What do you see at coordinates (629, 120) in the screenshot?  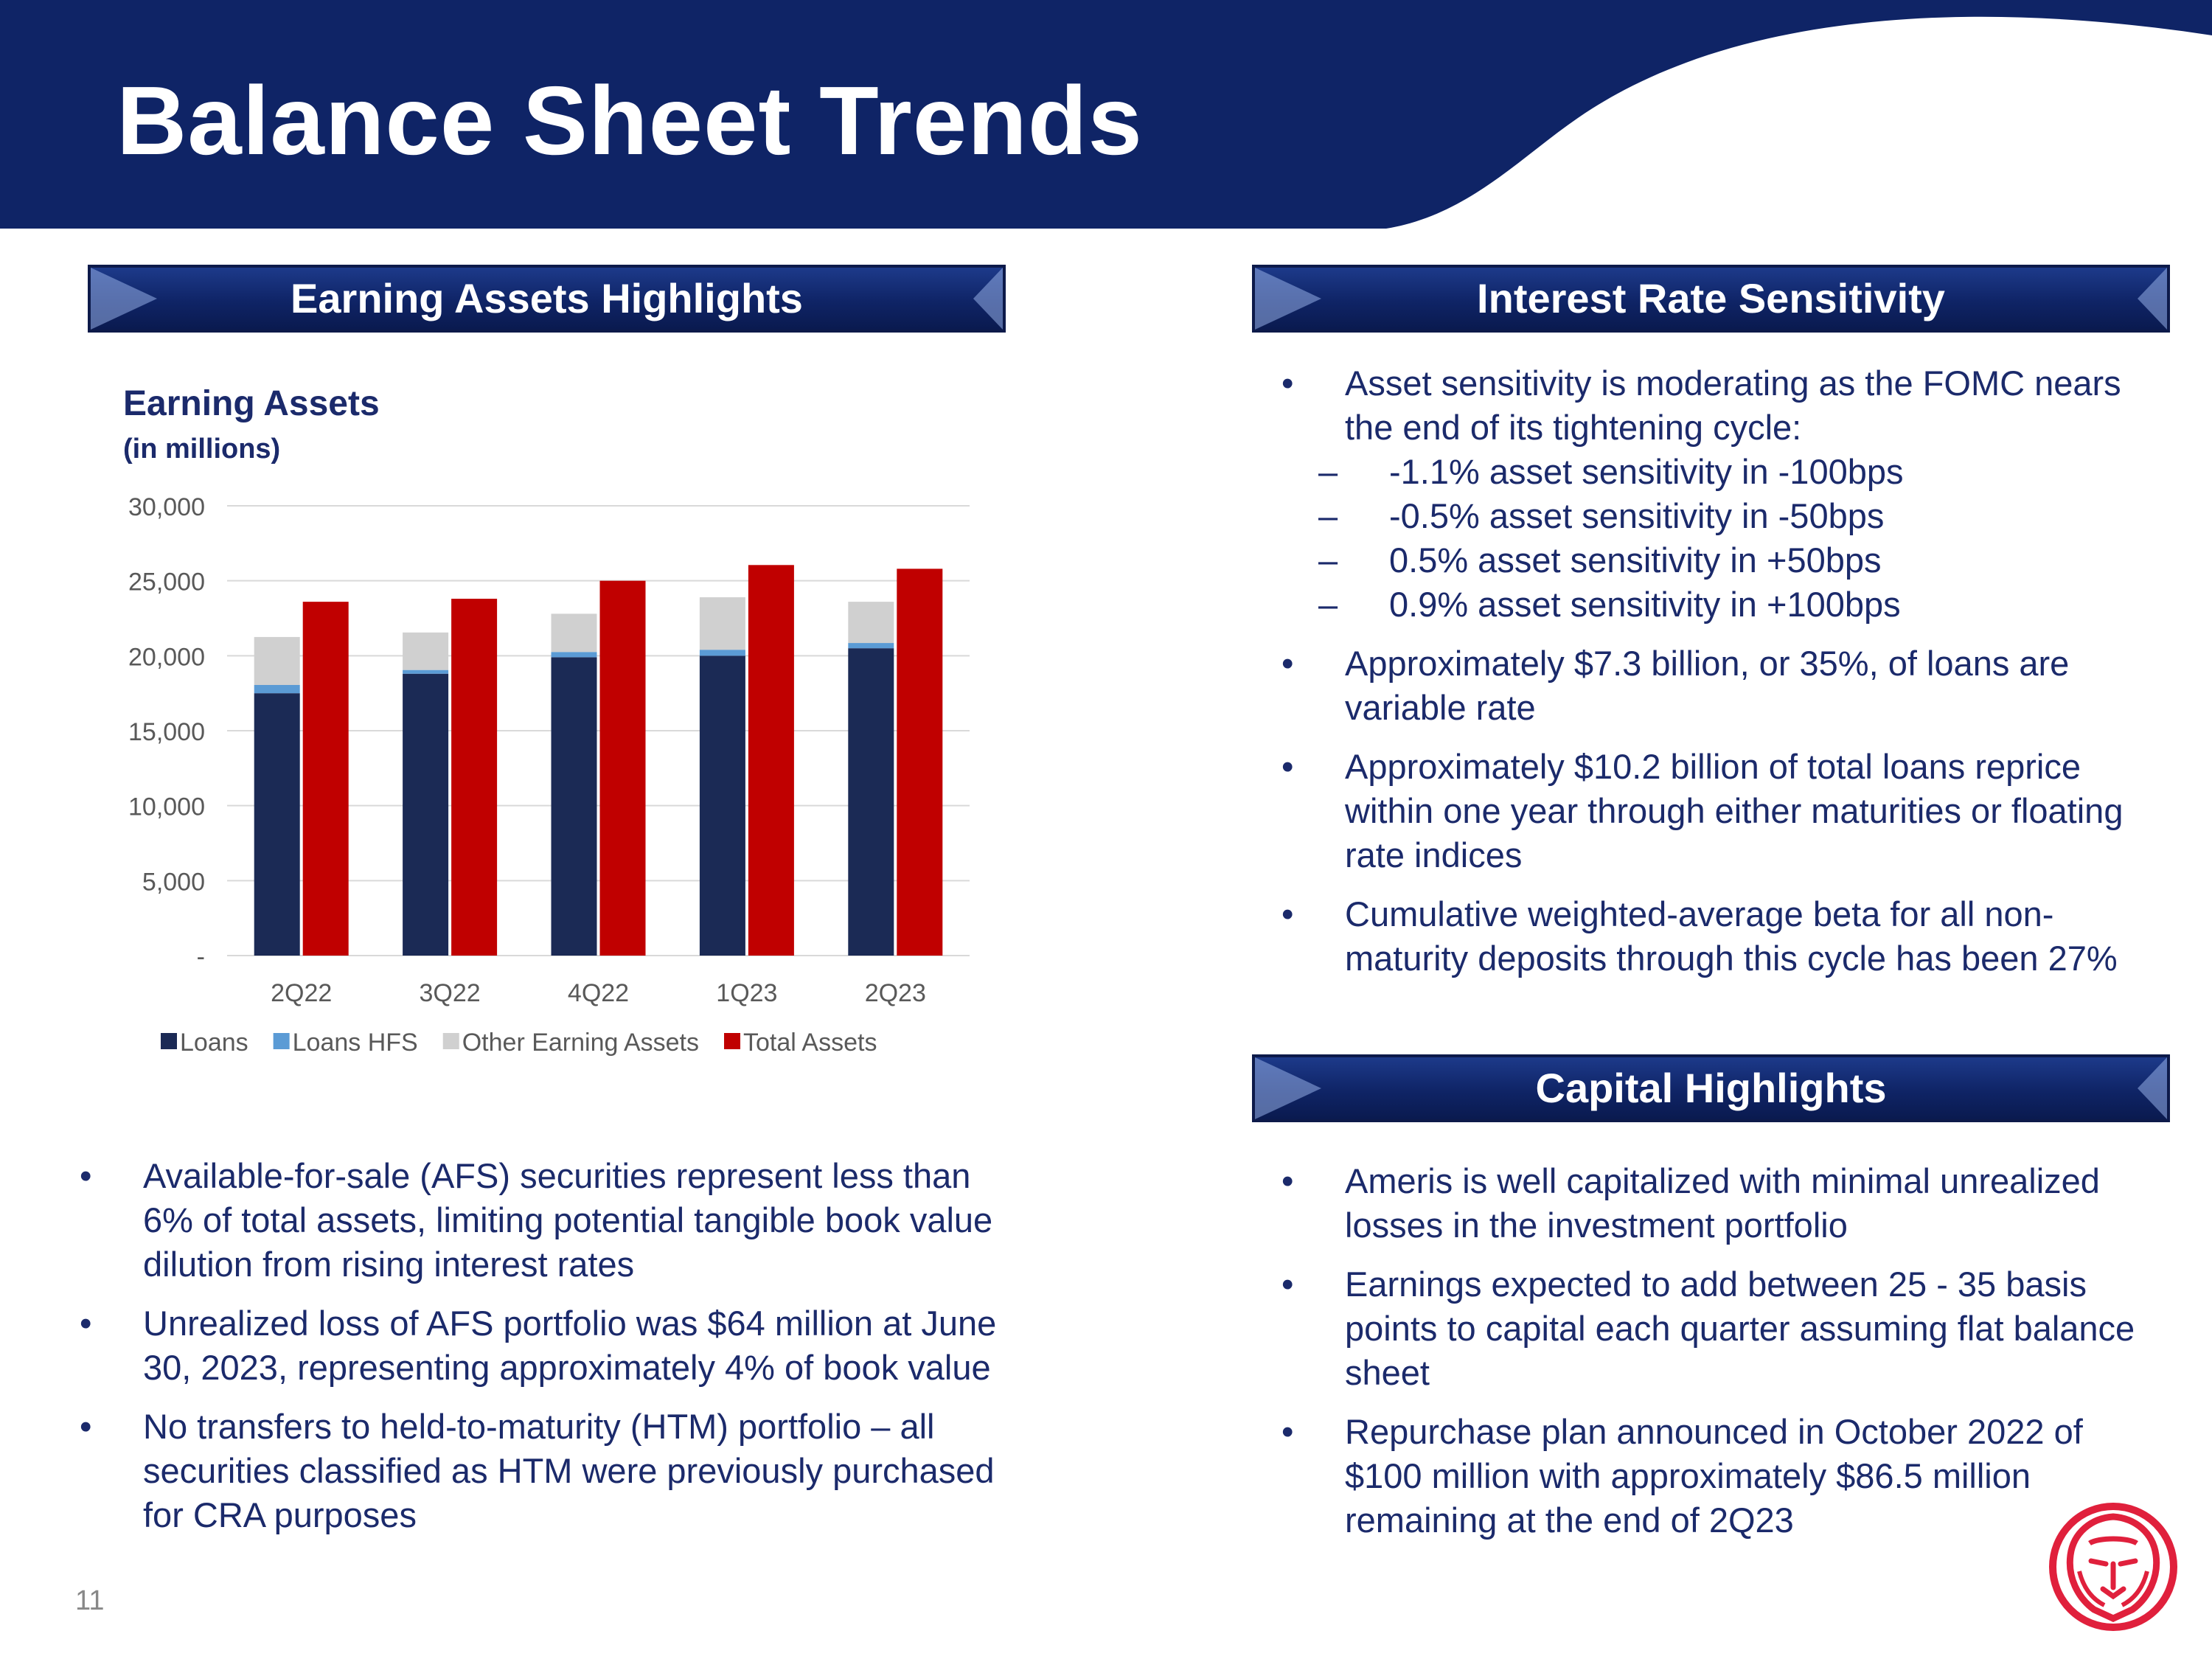 I see `page-title: Balance Sheet Trends` at bounding box center [629, 120].